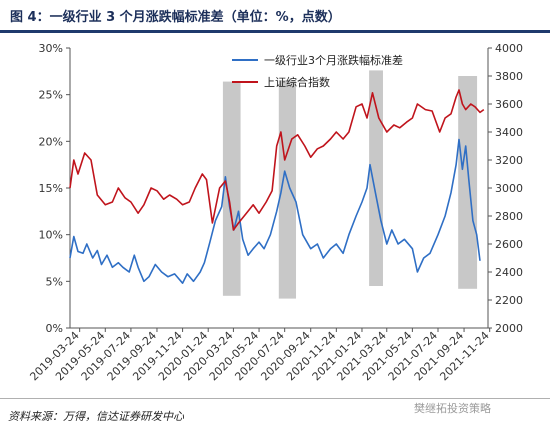  What do you see at coordinates (275, 31) in the screenshot?
I see `title-divider` at bounding box center [275, 31].